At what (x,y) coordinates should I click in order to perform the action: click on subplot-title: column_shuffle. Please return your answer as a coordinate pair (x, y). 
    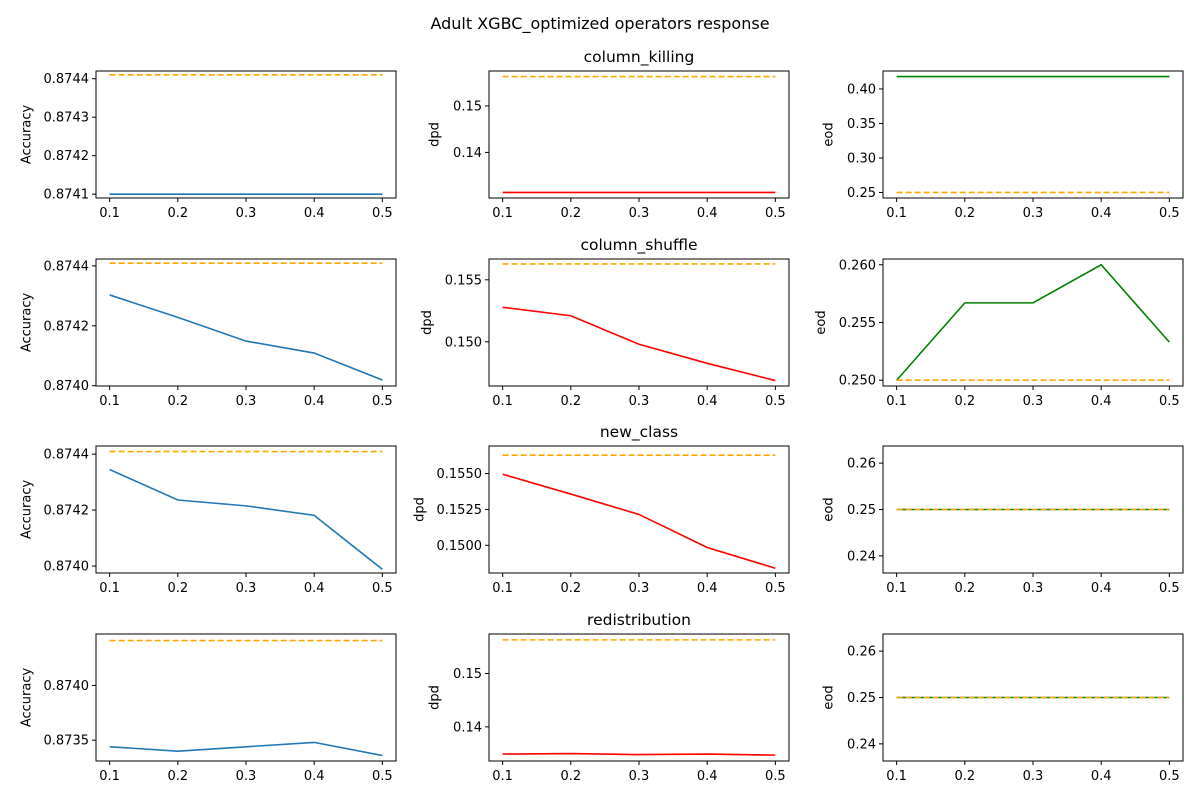
    Looking at the image, I should click on (638, 245).